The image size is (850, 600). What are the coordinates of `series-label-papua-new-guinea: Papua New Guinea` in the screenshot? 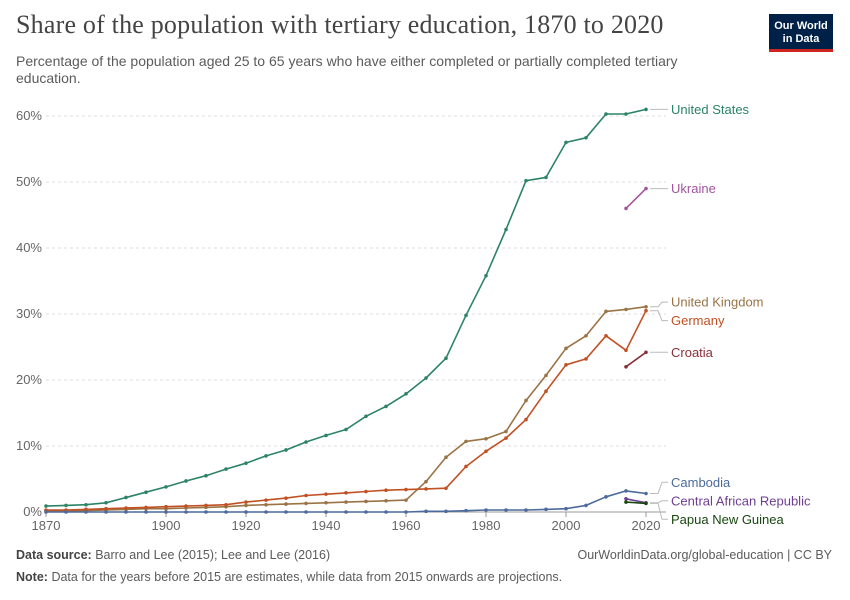 It's located at (728, 519).